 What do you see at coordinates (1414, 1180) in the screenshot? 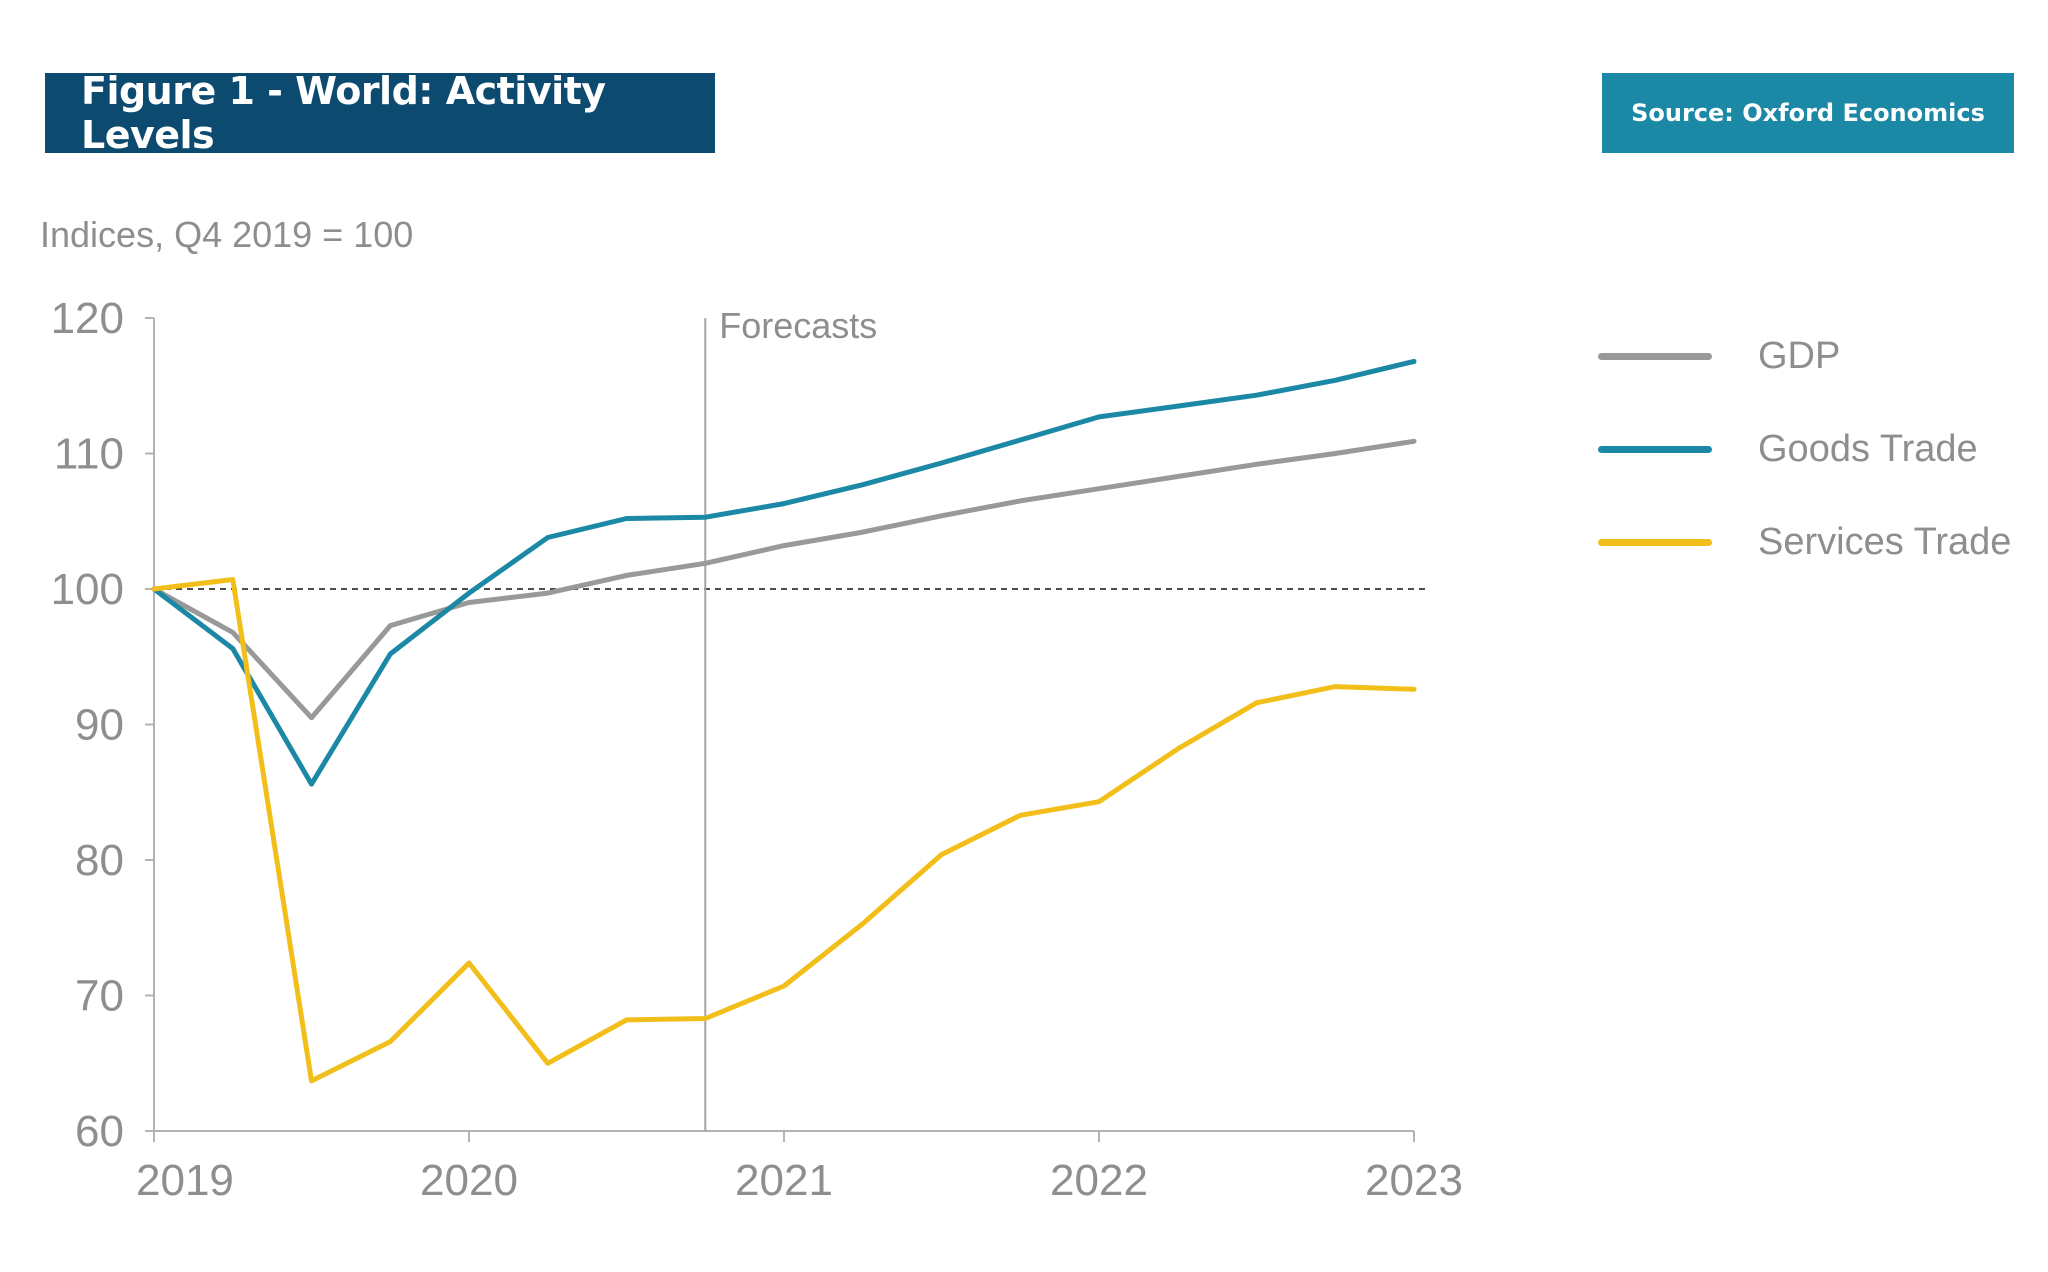
I see `x-tick-label: 2023` at bounding box center [1414, 1180].